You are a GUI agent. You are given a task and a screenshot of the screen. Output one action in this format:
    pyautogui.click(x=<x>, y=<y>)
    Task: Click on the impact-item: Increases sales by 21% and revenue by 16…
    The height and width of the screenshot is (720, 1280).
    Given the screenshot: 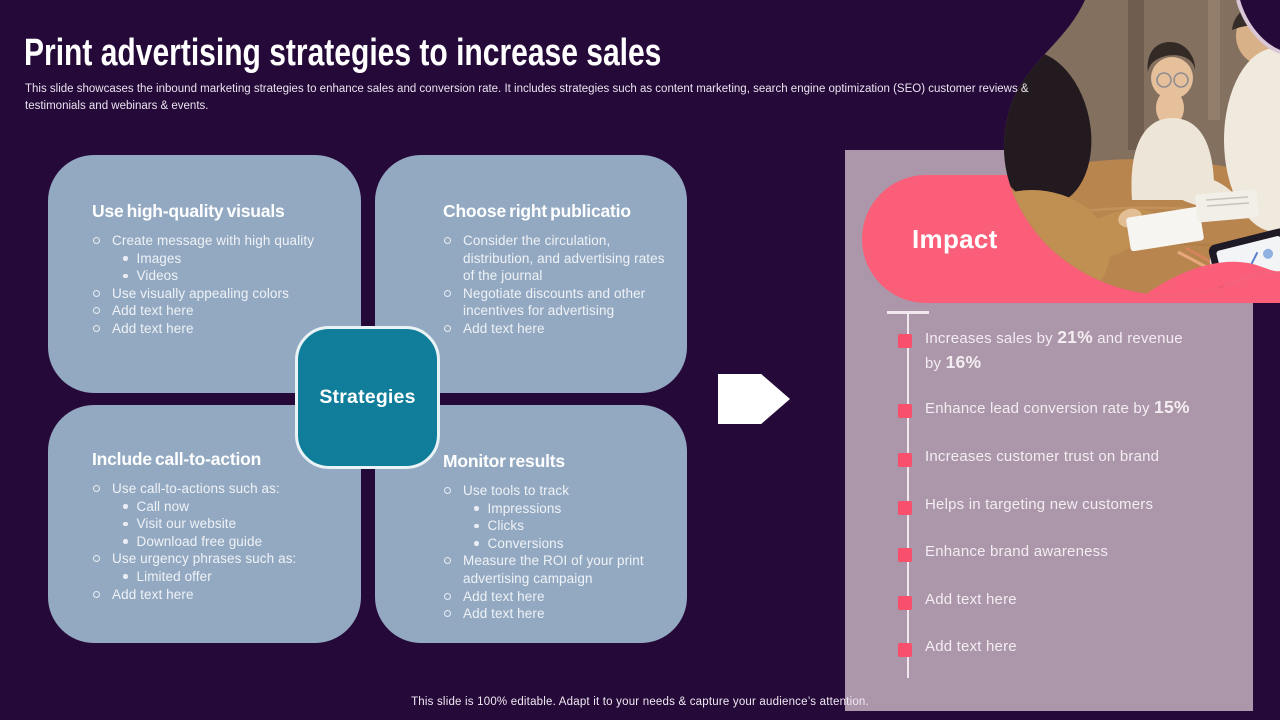 What is the action you would take?
    pyautogui.click(x=1054, y=350)
    